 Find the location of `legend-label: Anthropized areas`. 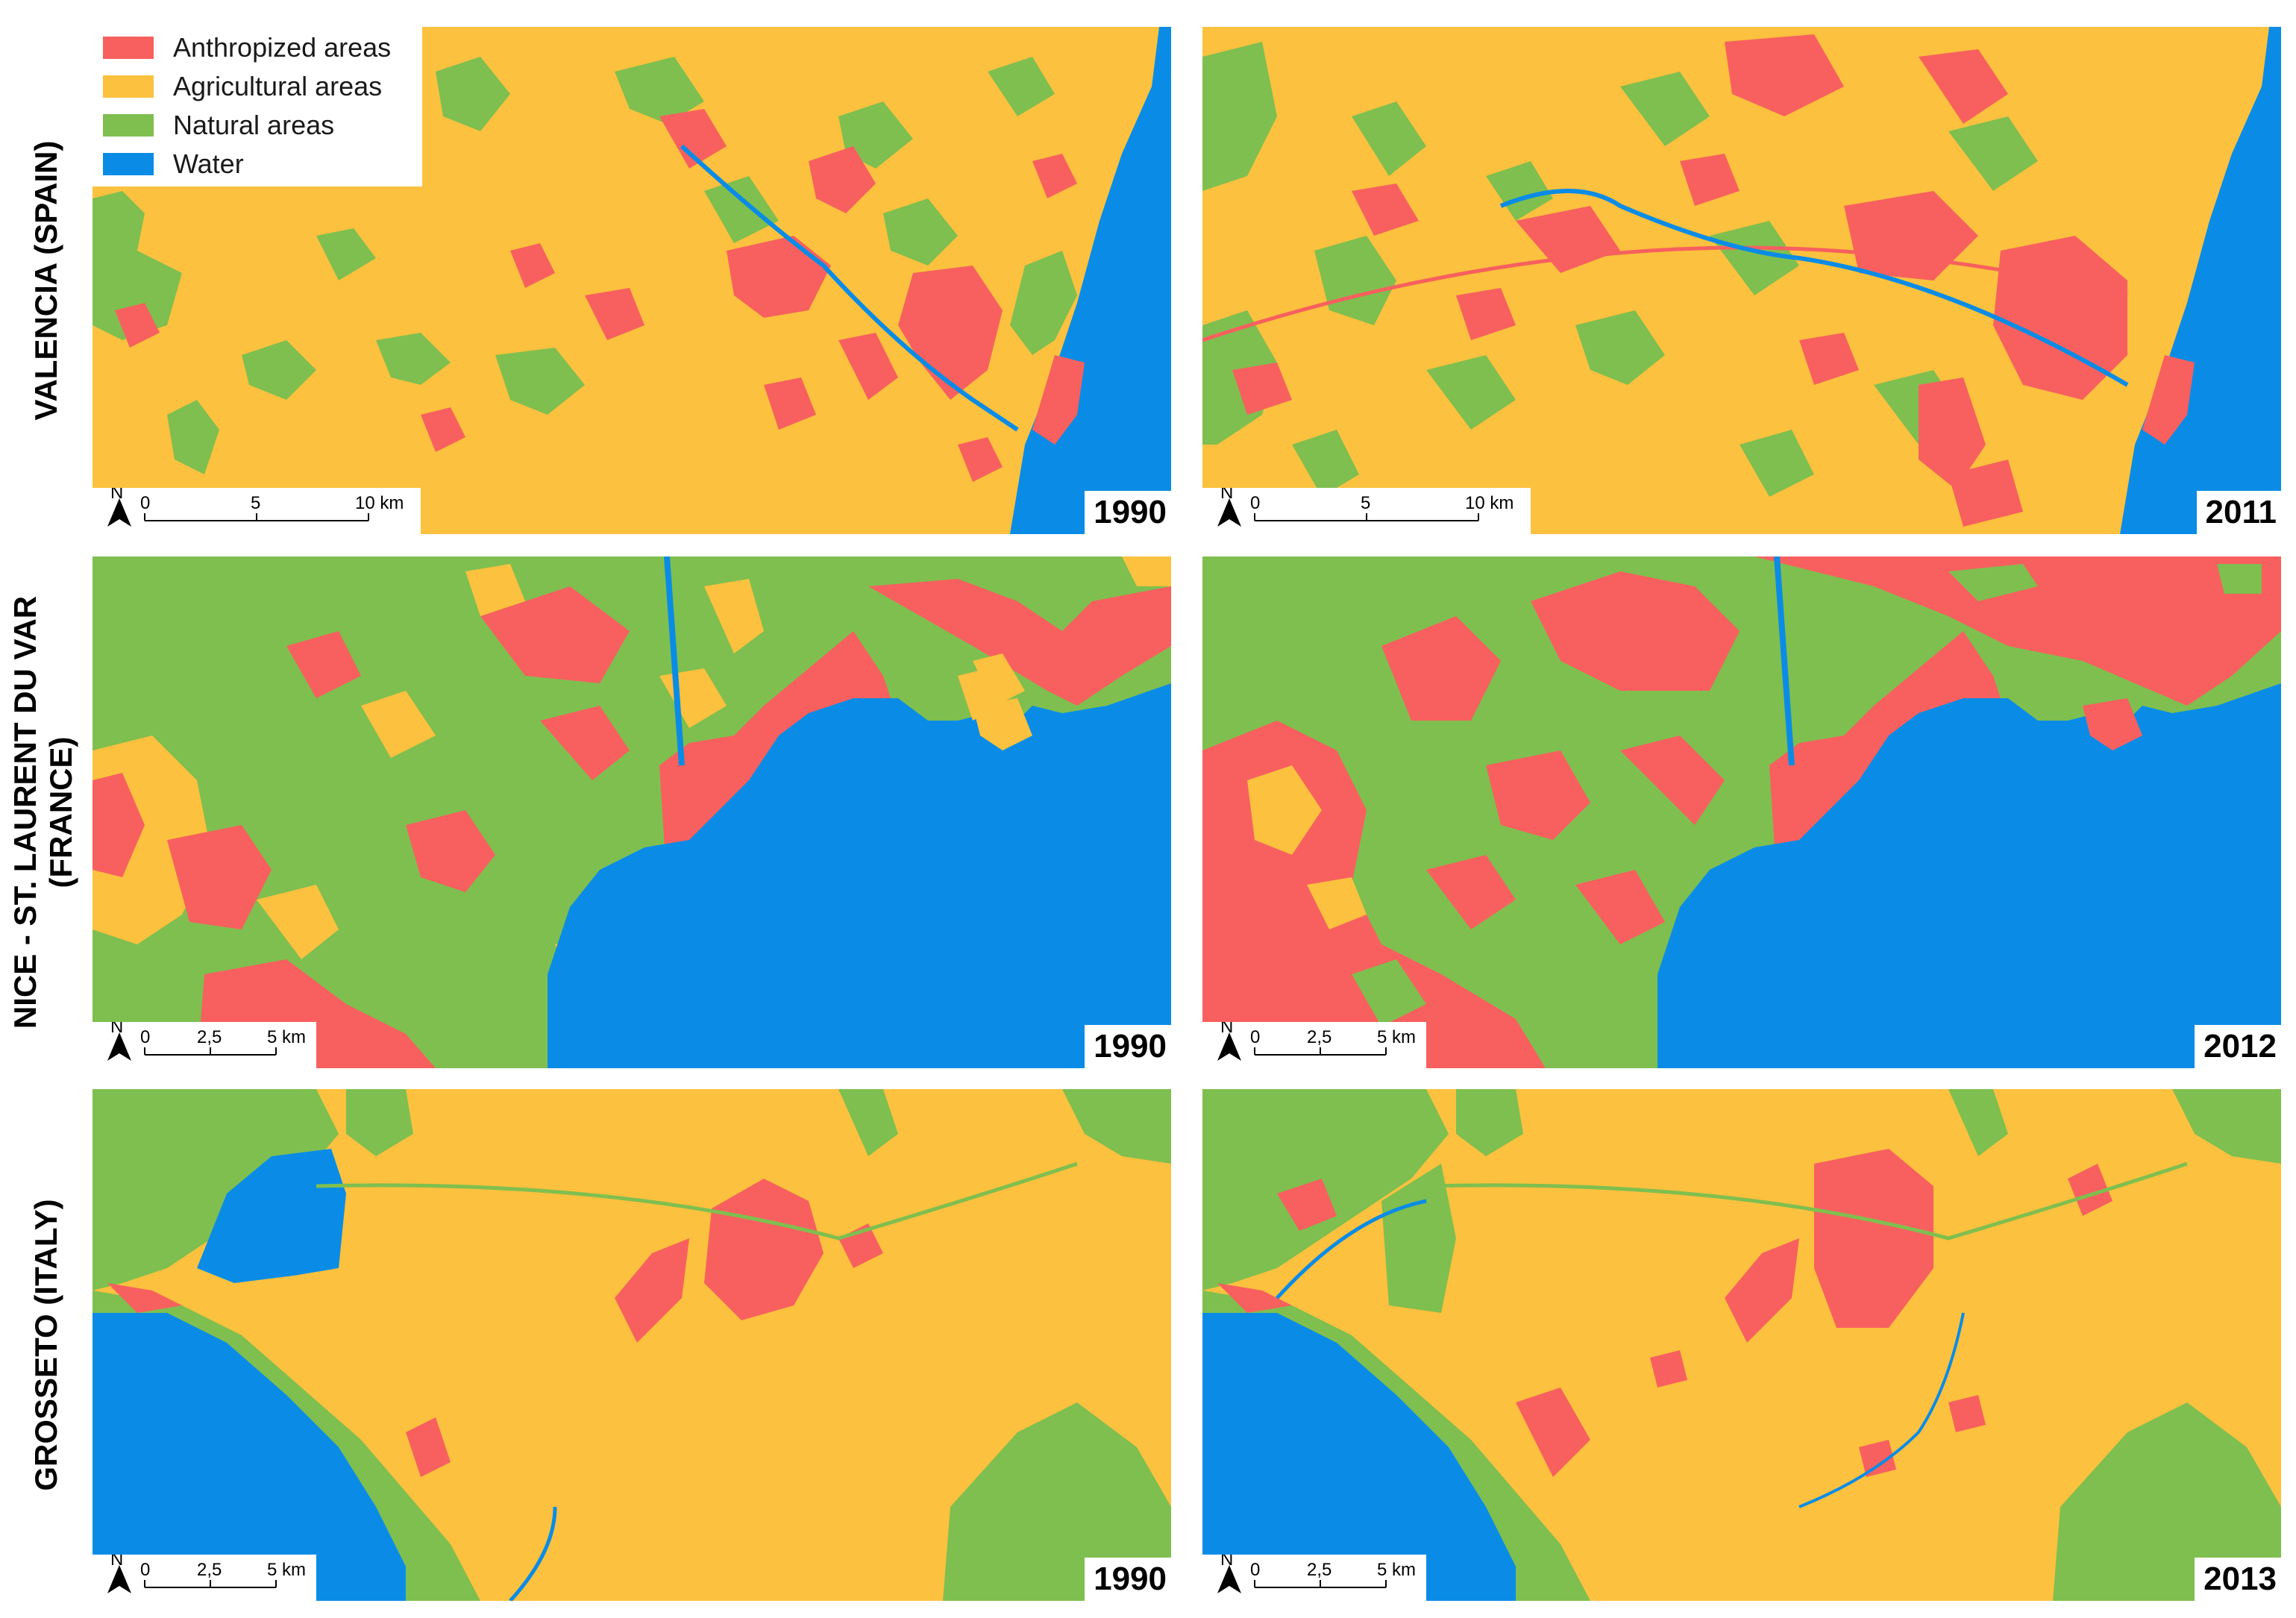

legend-label: Anthropized areas is located at coordinates (282, 47).